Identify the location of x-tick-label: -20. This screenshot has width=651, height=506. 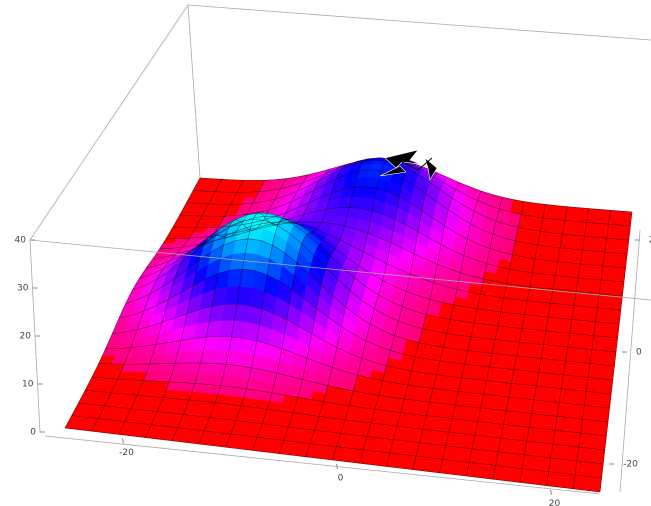
(126, 453).